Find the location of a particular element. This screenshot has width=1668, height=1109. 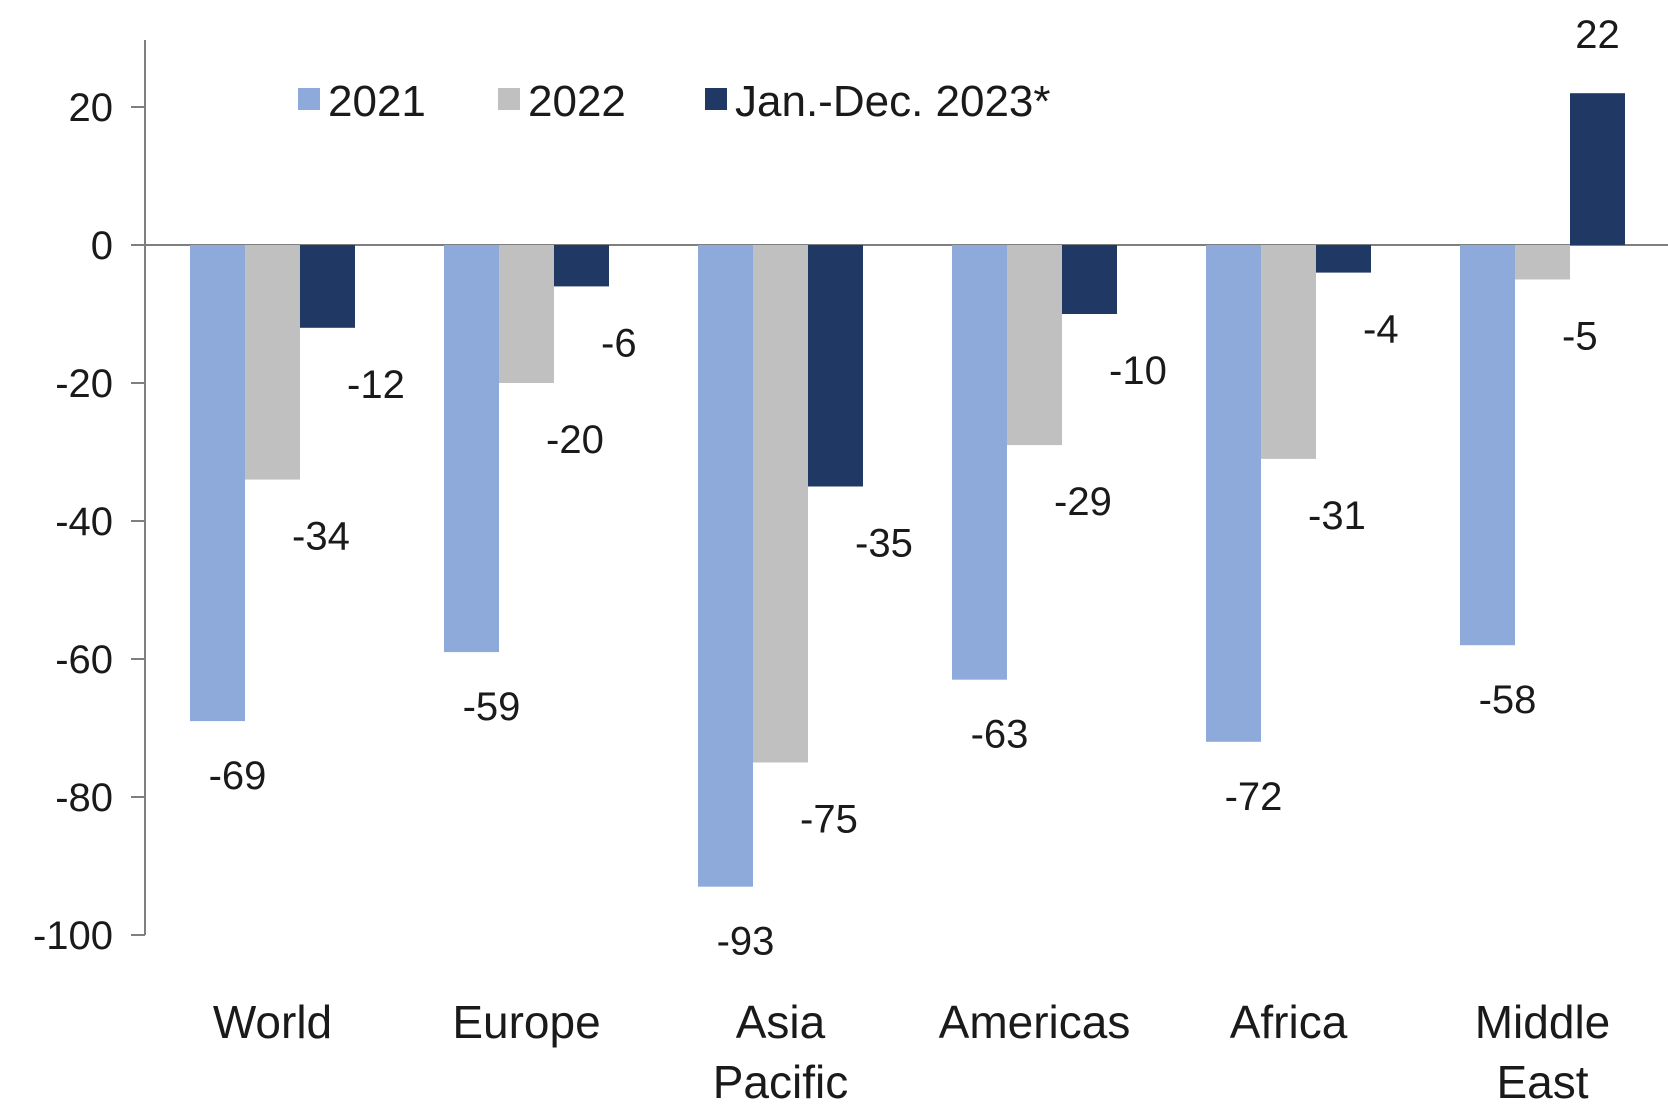

data-label: -12 is located at coordinates (376, 385).